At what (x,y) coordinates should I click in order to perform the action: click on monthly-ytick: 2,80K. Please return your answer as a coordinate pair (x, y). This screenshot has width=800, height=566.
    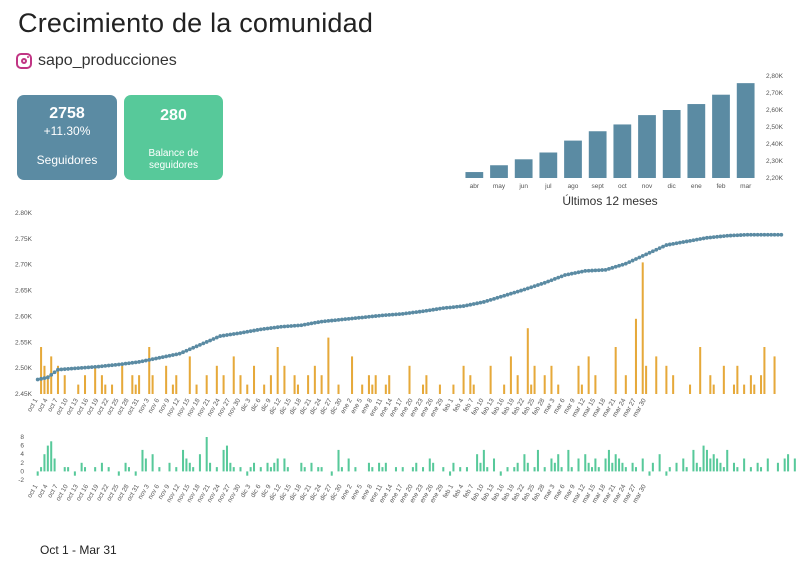
    Looking at the image, I should click on (775, 76).